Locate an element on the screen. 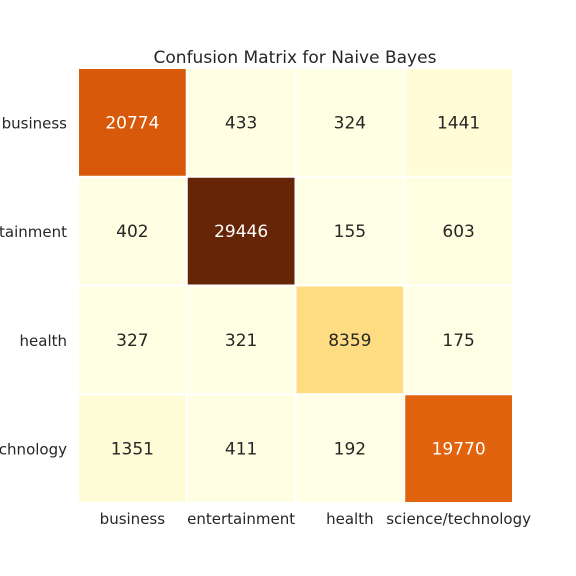 The width and height of the screenshot is (576, 576). chart-title: Confusion Matrix for Naive Bayes is located at coordinates (295, 58).